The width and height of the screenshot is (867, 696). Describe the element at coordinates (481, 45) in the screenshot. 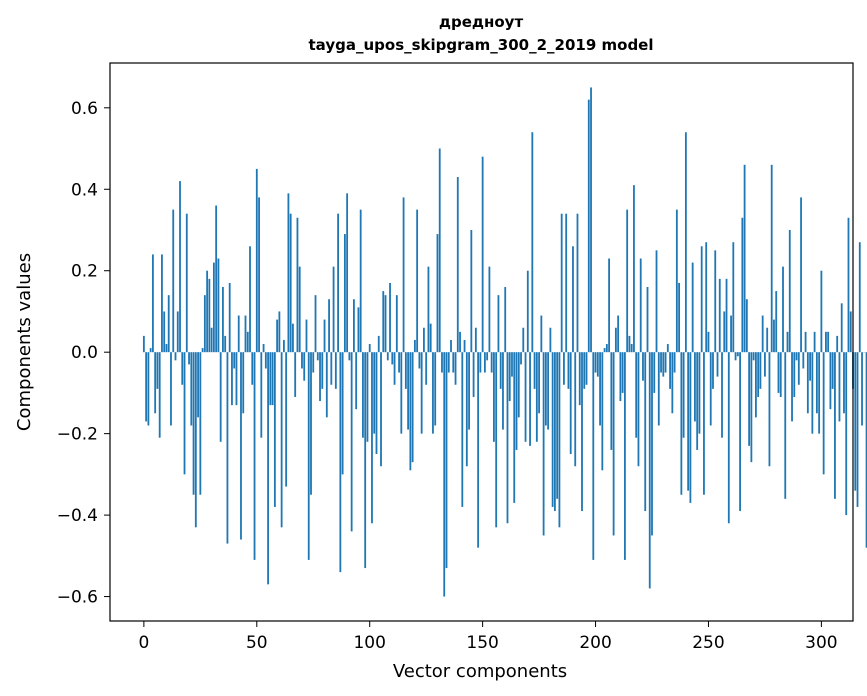

I see `chart-subtitle: tayga_upos_skipgram_300_2_2019 model` at that location.